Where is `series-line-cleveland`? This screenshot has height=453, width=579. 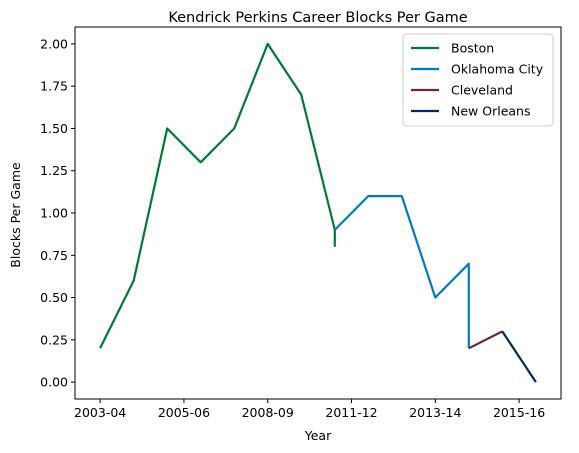 series-line-cleveland is located at coordinates (485, 340).